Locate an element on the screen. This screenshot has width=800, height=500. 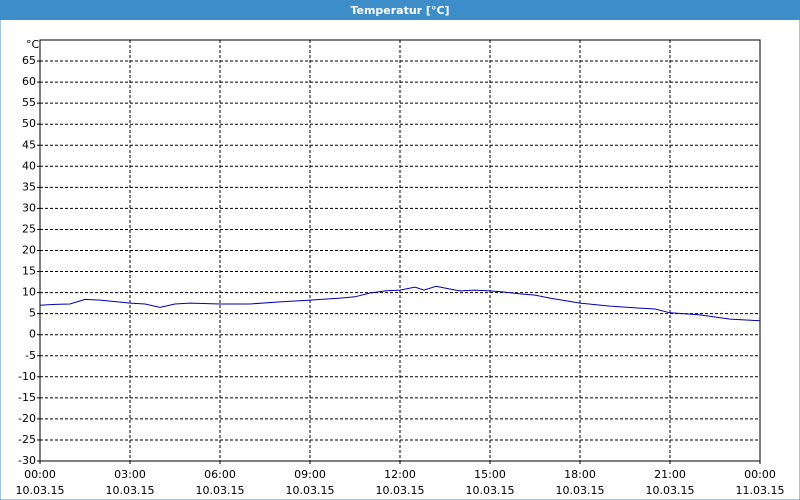
y-tick-label: -15 is located at coordinates (27, 397).